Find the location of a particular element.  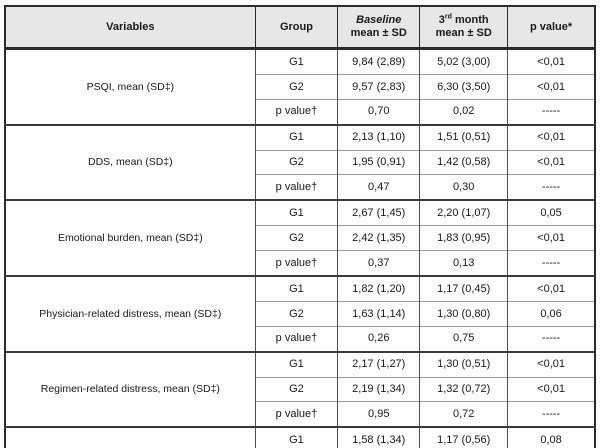

month3-cell: 1,42 (0,58) is located at coordinates (463, 162).